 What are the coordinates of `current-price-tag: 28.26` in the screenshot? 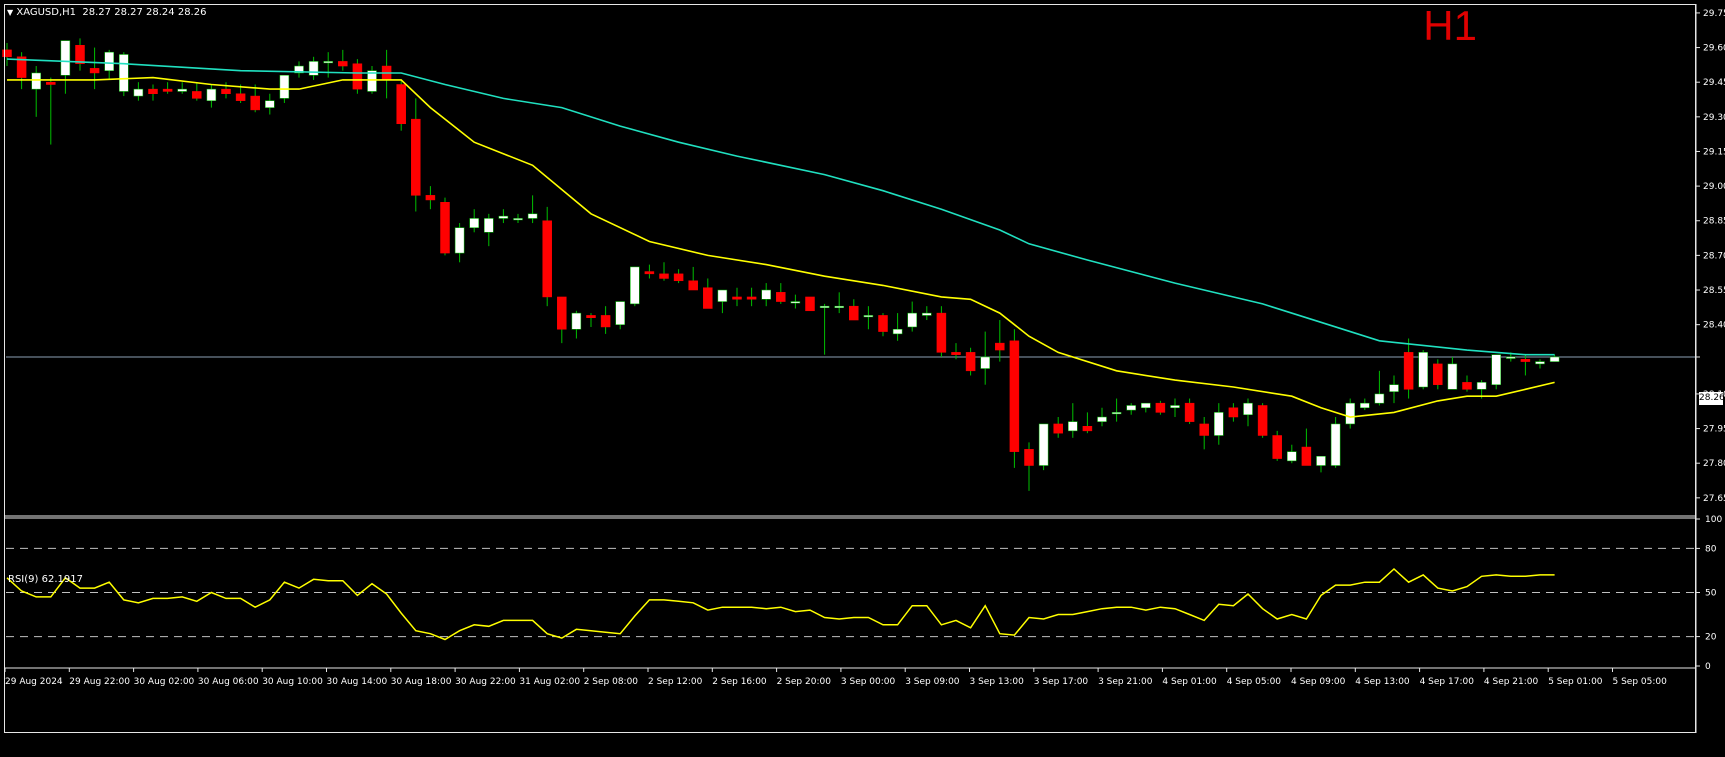 It's located at (1712, 398).